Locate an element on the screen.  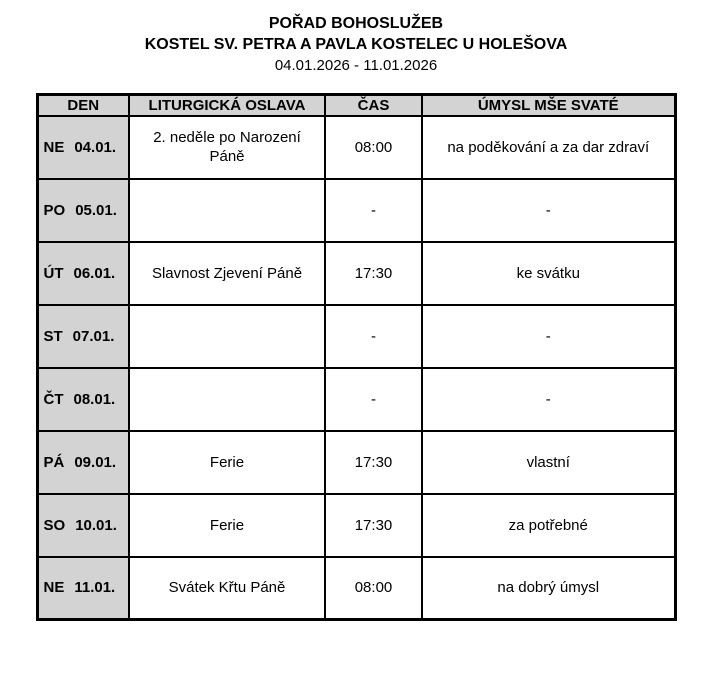
celebration-cell: Svátek Křtu Páně is located at coordinates (227, 588).